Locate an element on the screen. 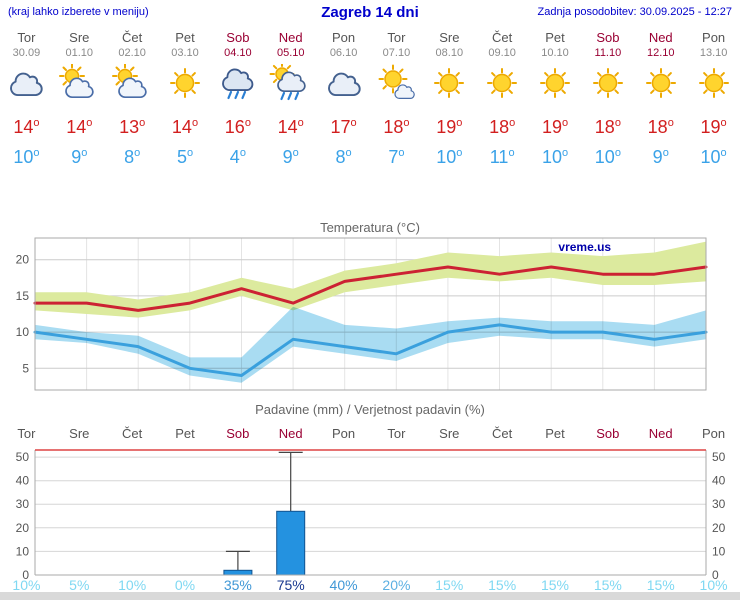 This screenshot has width=740, height=600. day-date: 08.10 is located at coordinates (449, 53).